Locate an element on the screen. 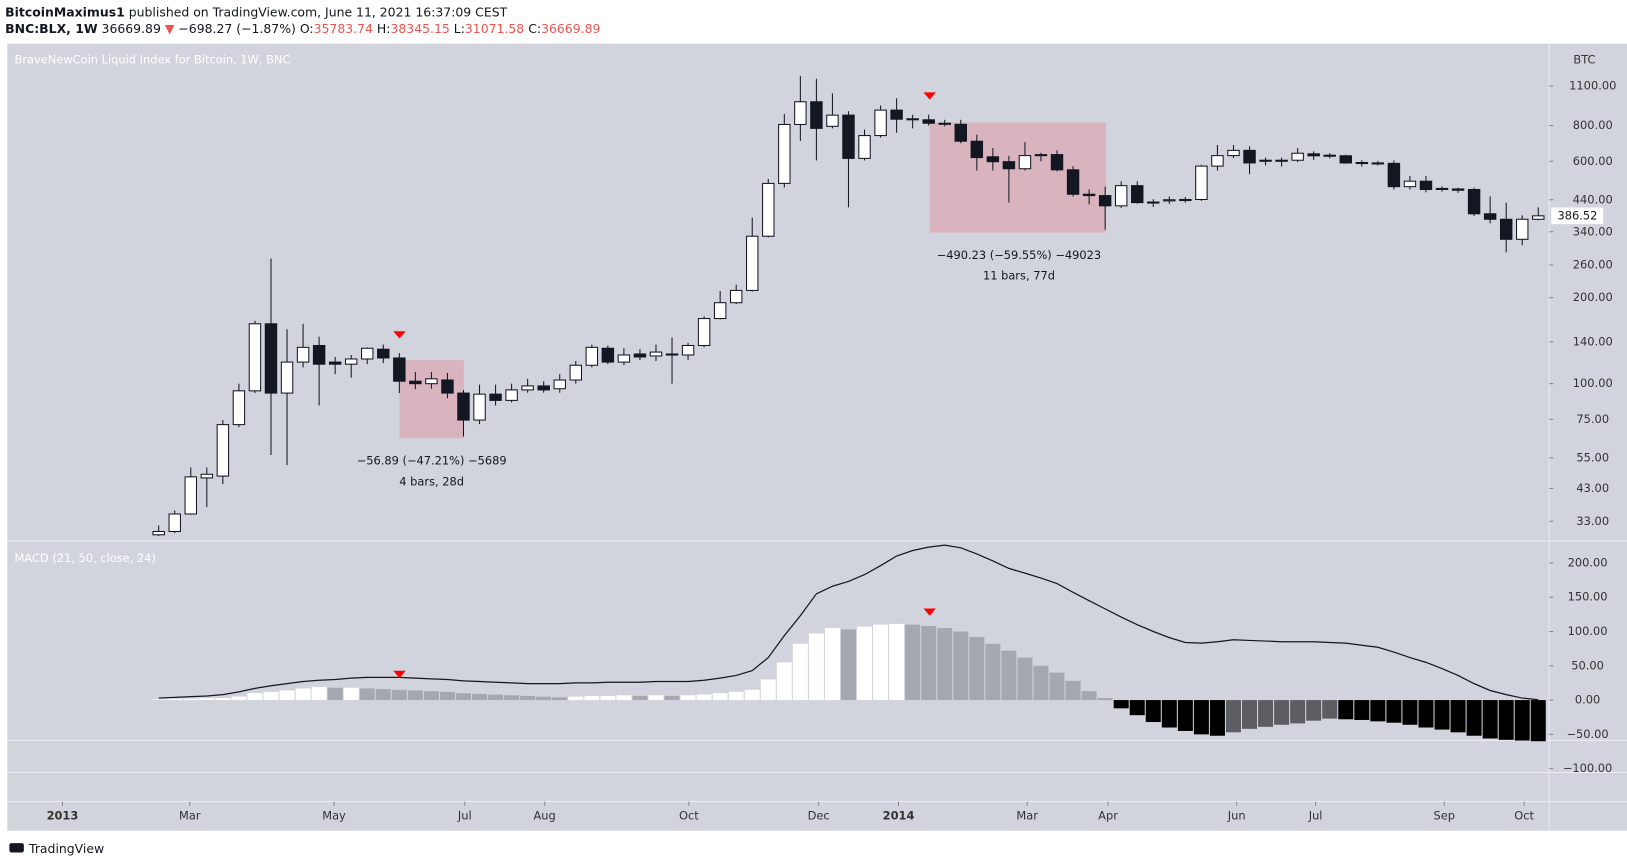 The image size is (1627, 867). ohlc-value: 31071.58 is located at coordinates (494, 28).